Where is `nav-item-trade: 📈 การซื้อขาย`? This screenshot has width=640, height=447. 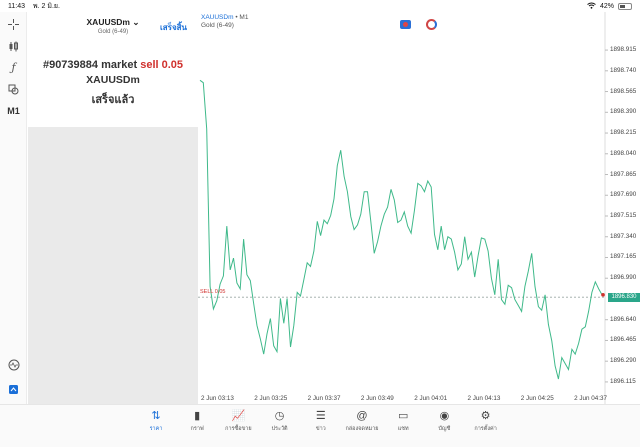
nav-item-trade: 📈 การซื้อขาย is located at coordinates (238, 420).